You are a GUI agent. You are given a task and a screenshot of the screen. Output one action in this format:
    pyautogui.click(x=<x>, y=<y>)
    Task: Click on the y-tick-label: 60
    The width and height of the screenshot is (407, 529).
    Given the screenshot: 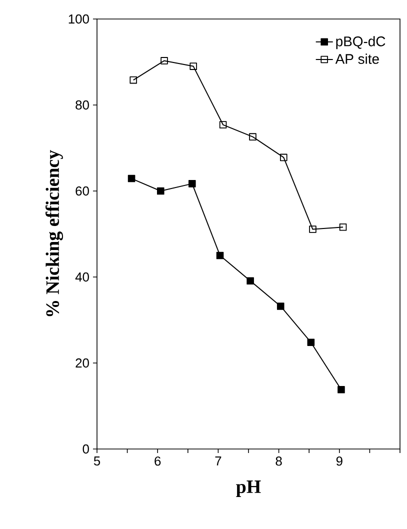 What is the action you would take?
    pyautogui.click(x=82, y=191)
    